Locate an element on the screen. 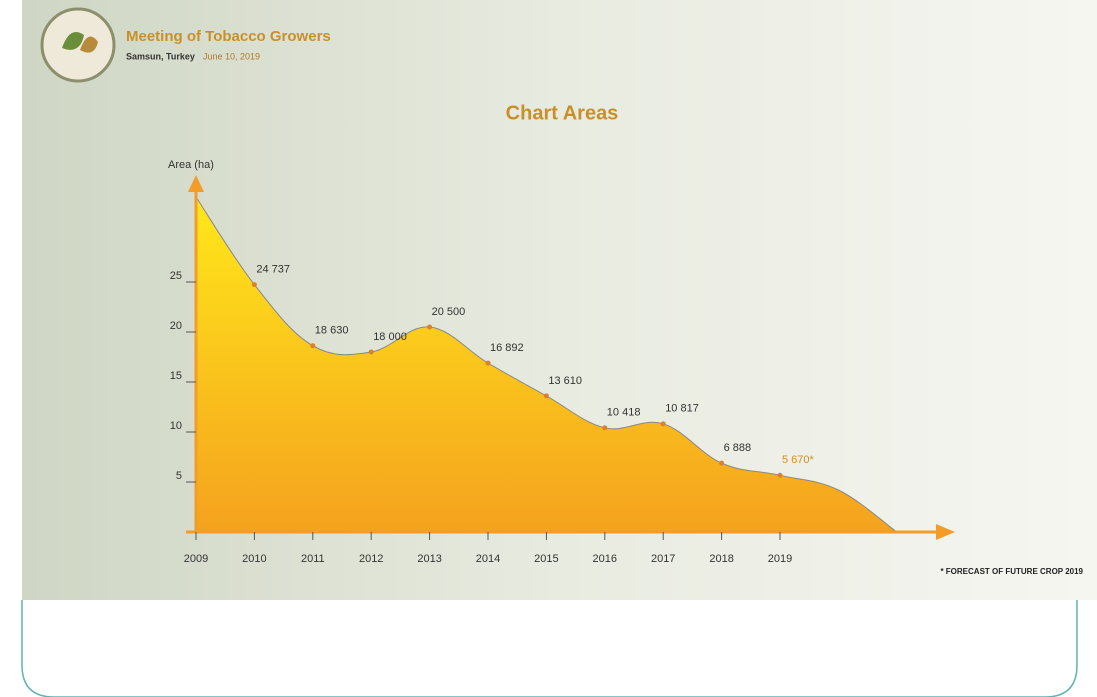 The height and width of the screenshot is (697, 1097). x-tick-label: 2009 is located at coordinates (196, 559).